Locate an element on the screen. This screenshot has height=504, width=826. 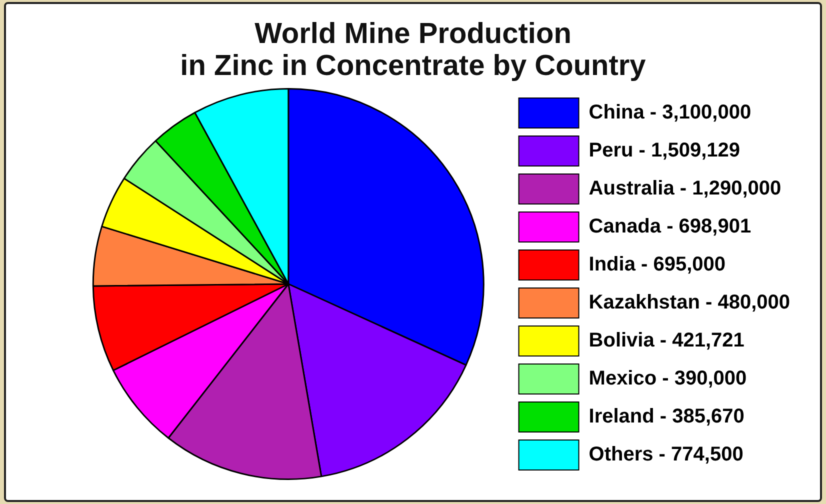
legend-label: Bolivia - 421,721 is located at coordinates (666, 341).